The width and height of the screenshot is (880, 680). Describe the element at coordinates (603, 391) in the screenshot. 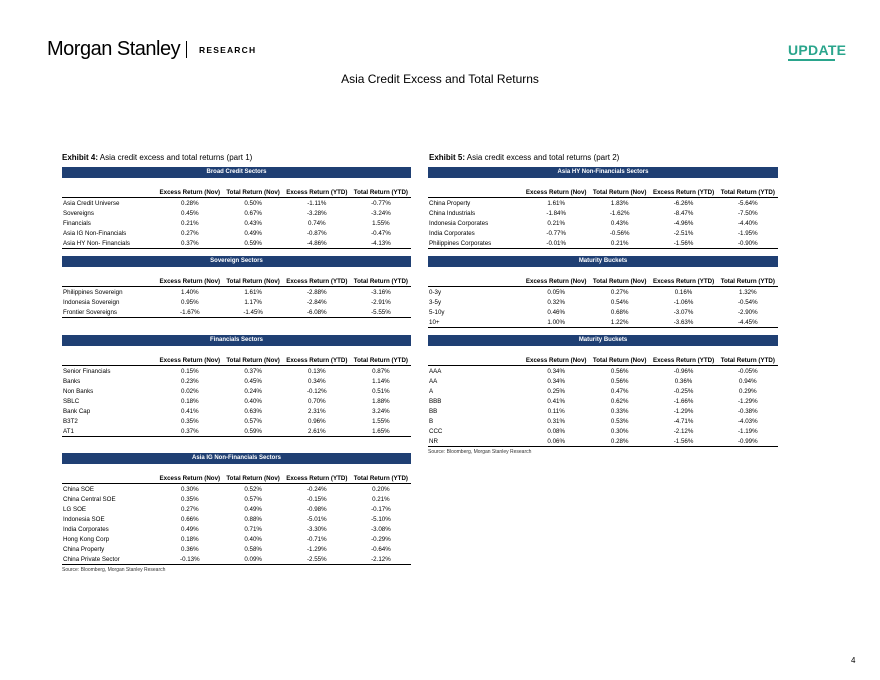

I see `table-row: A 0.25% 0.47% -0.25% 0.29%` at that location.